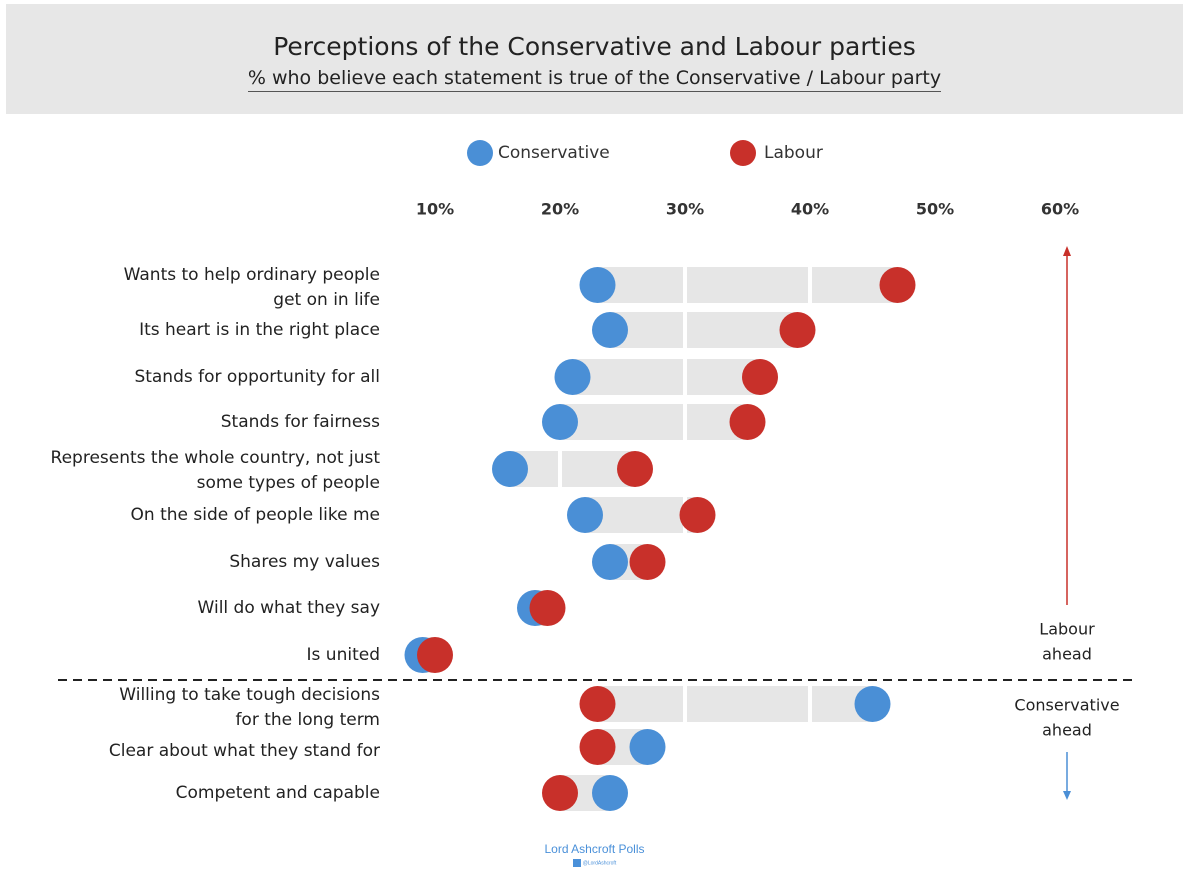 The width and height of the screenshot is (1189, 872). What do you see at coordinates (810, 209) in the screenshot?
I see `x-tick-label: 40%` at bounding box center [810, 209].